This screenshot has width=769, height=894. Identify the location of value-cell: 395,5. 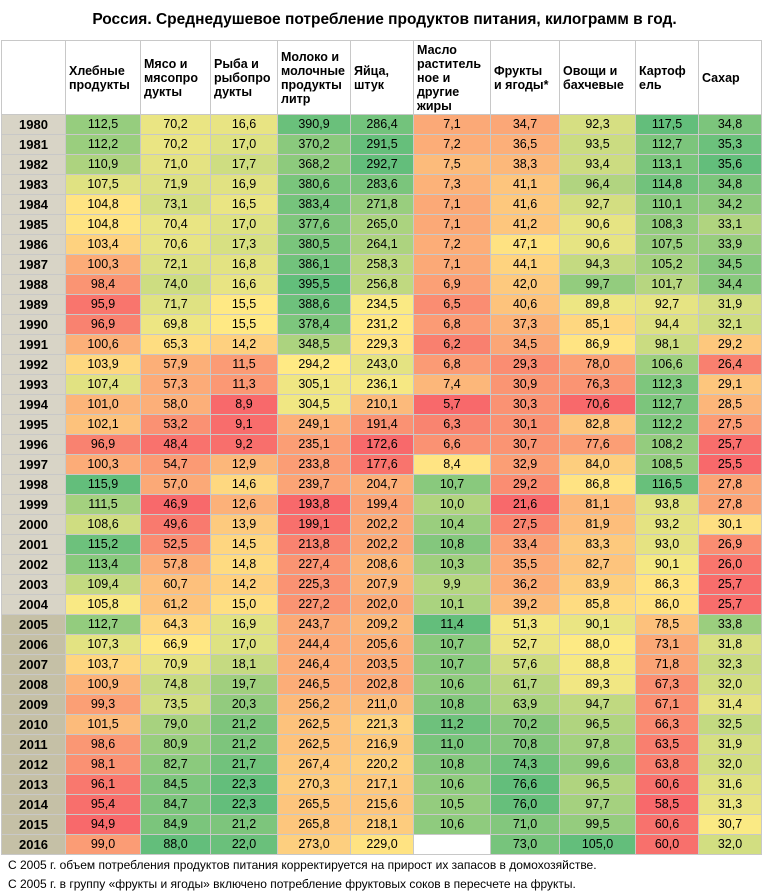
(314, 284).